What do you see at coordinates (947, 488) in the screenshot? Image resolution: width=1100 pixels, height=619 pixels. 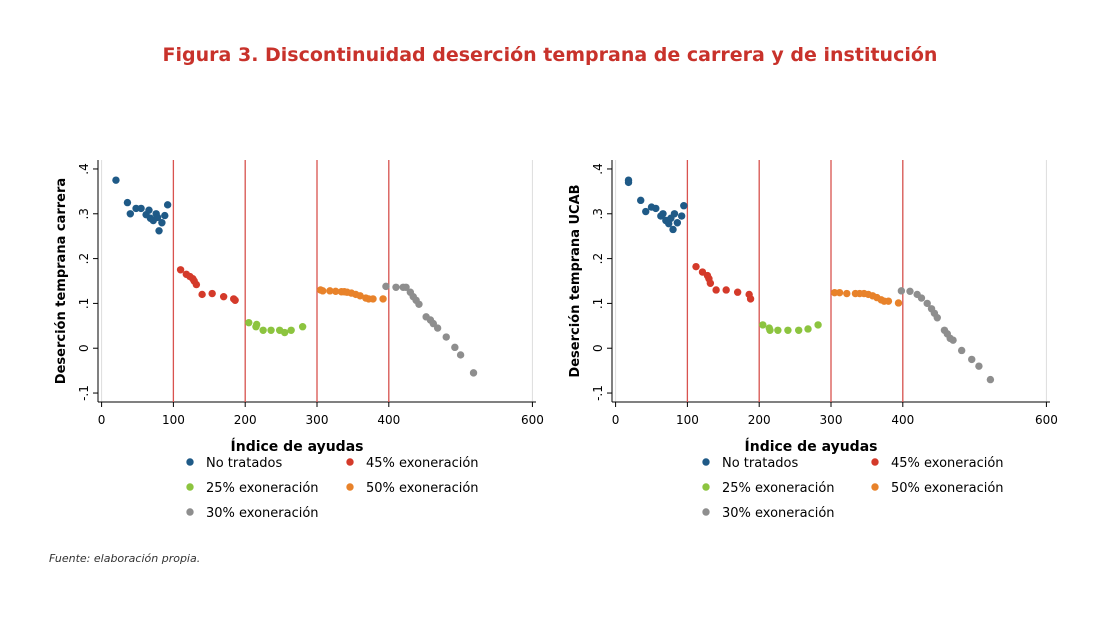 I see `legend-label: 50% exoneración` at bounding box center [947, 488].